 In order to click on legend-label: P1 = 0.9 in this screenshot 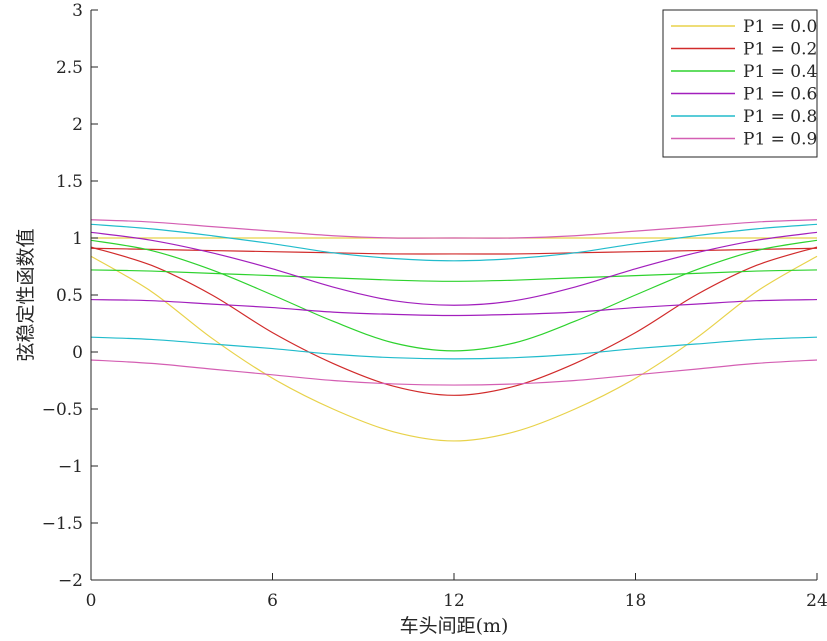, I will do `click(780, 140)`.